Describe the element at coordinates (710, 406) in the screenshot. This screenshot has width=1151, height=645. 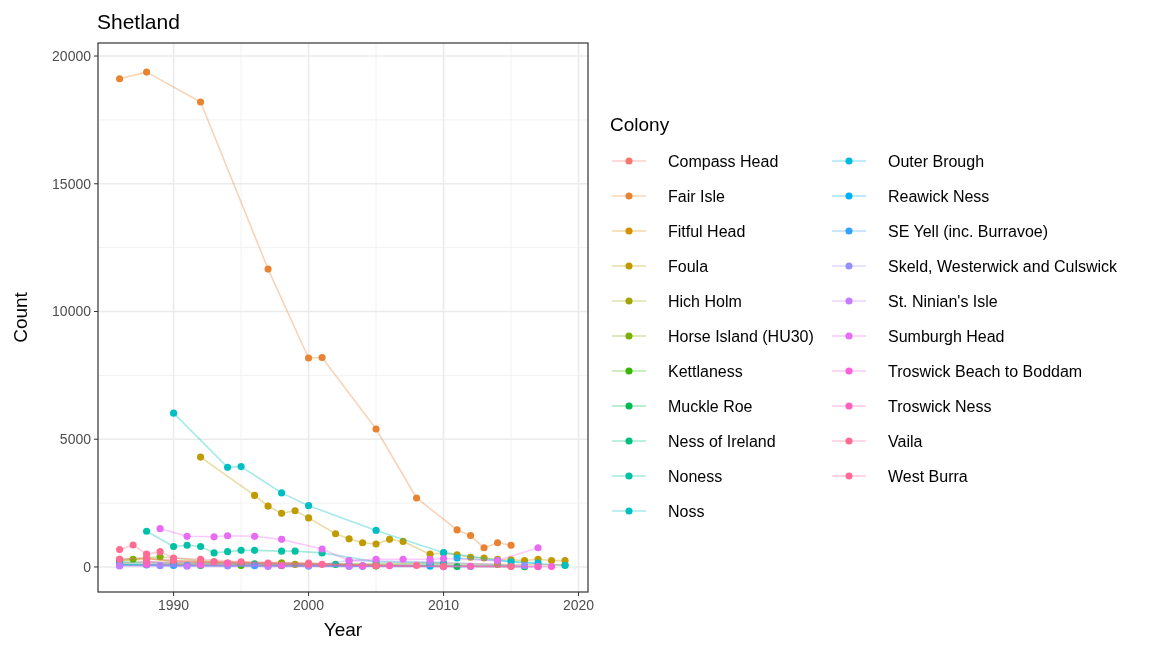
I see `legend-label: Muckle Roe` at that location.